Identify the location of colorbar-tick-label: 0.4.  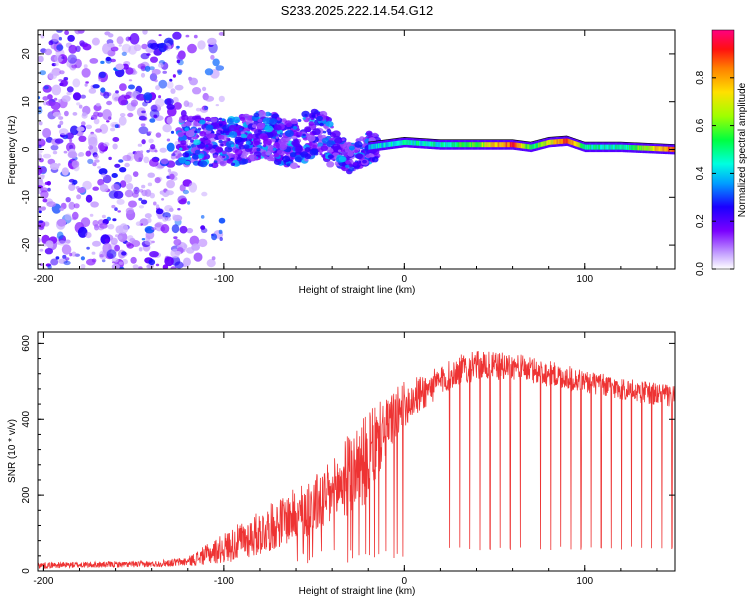
(700, 173).